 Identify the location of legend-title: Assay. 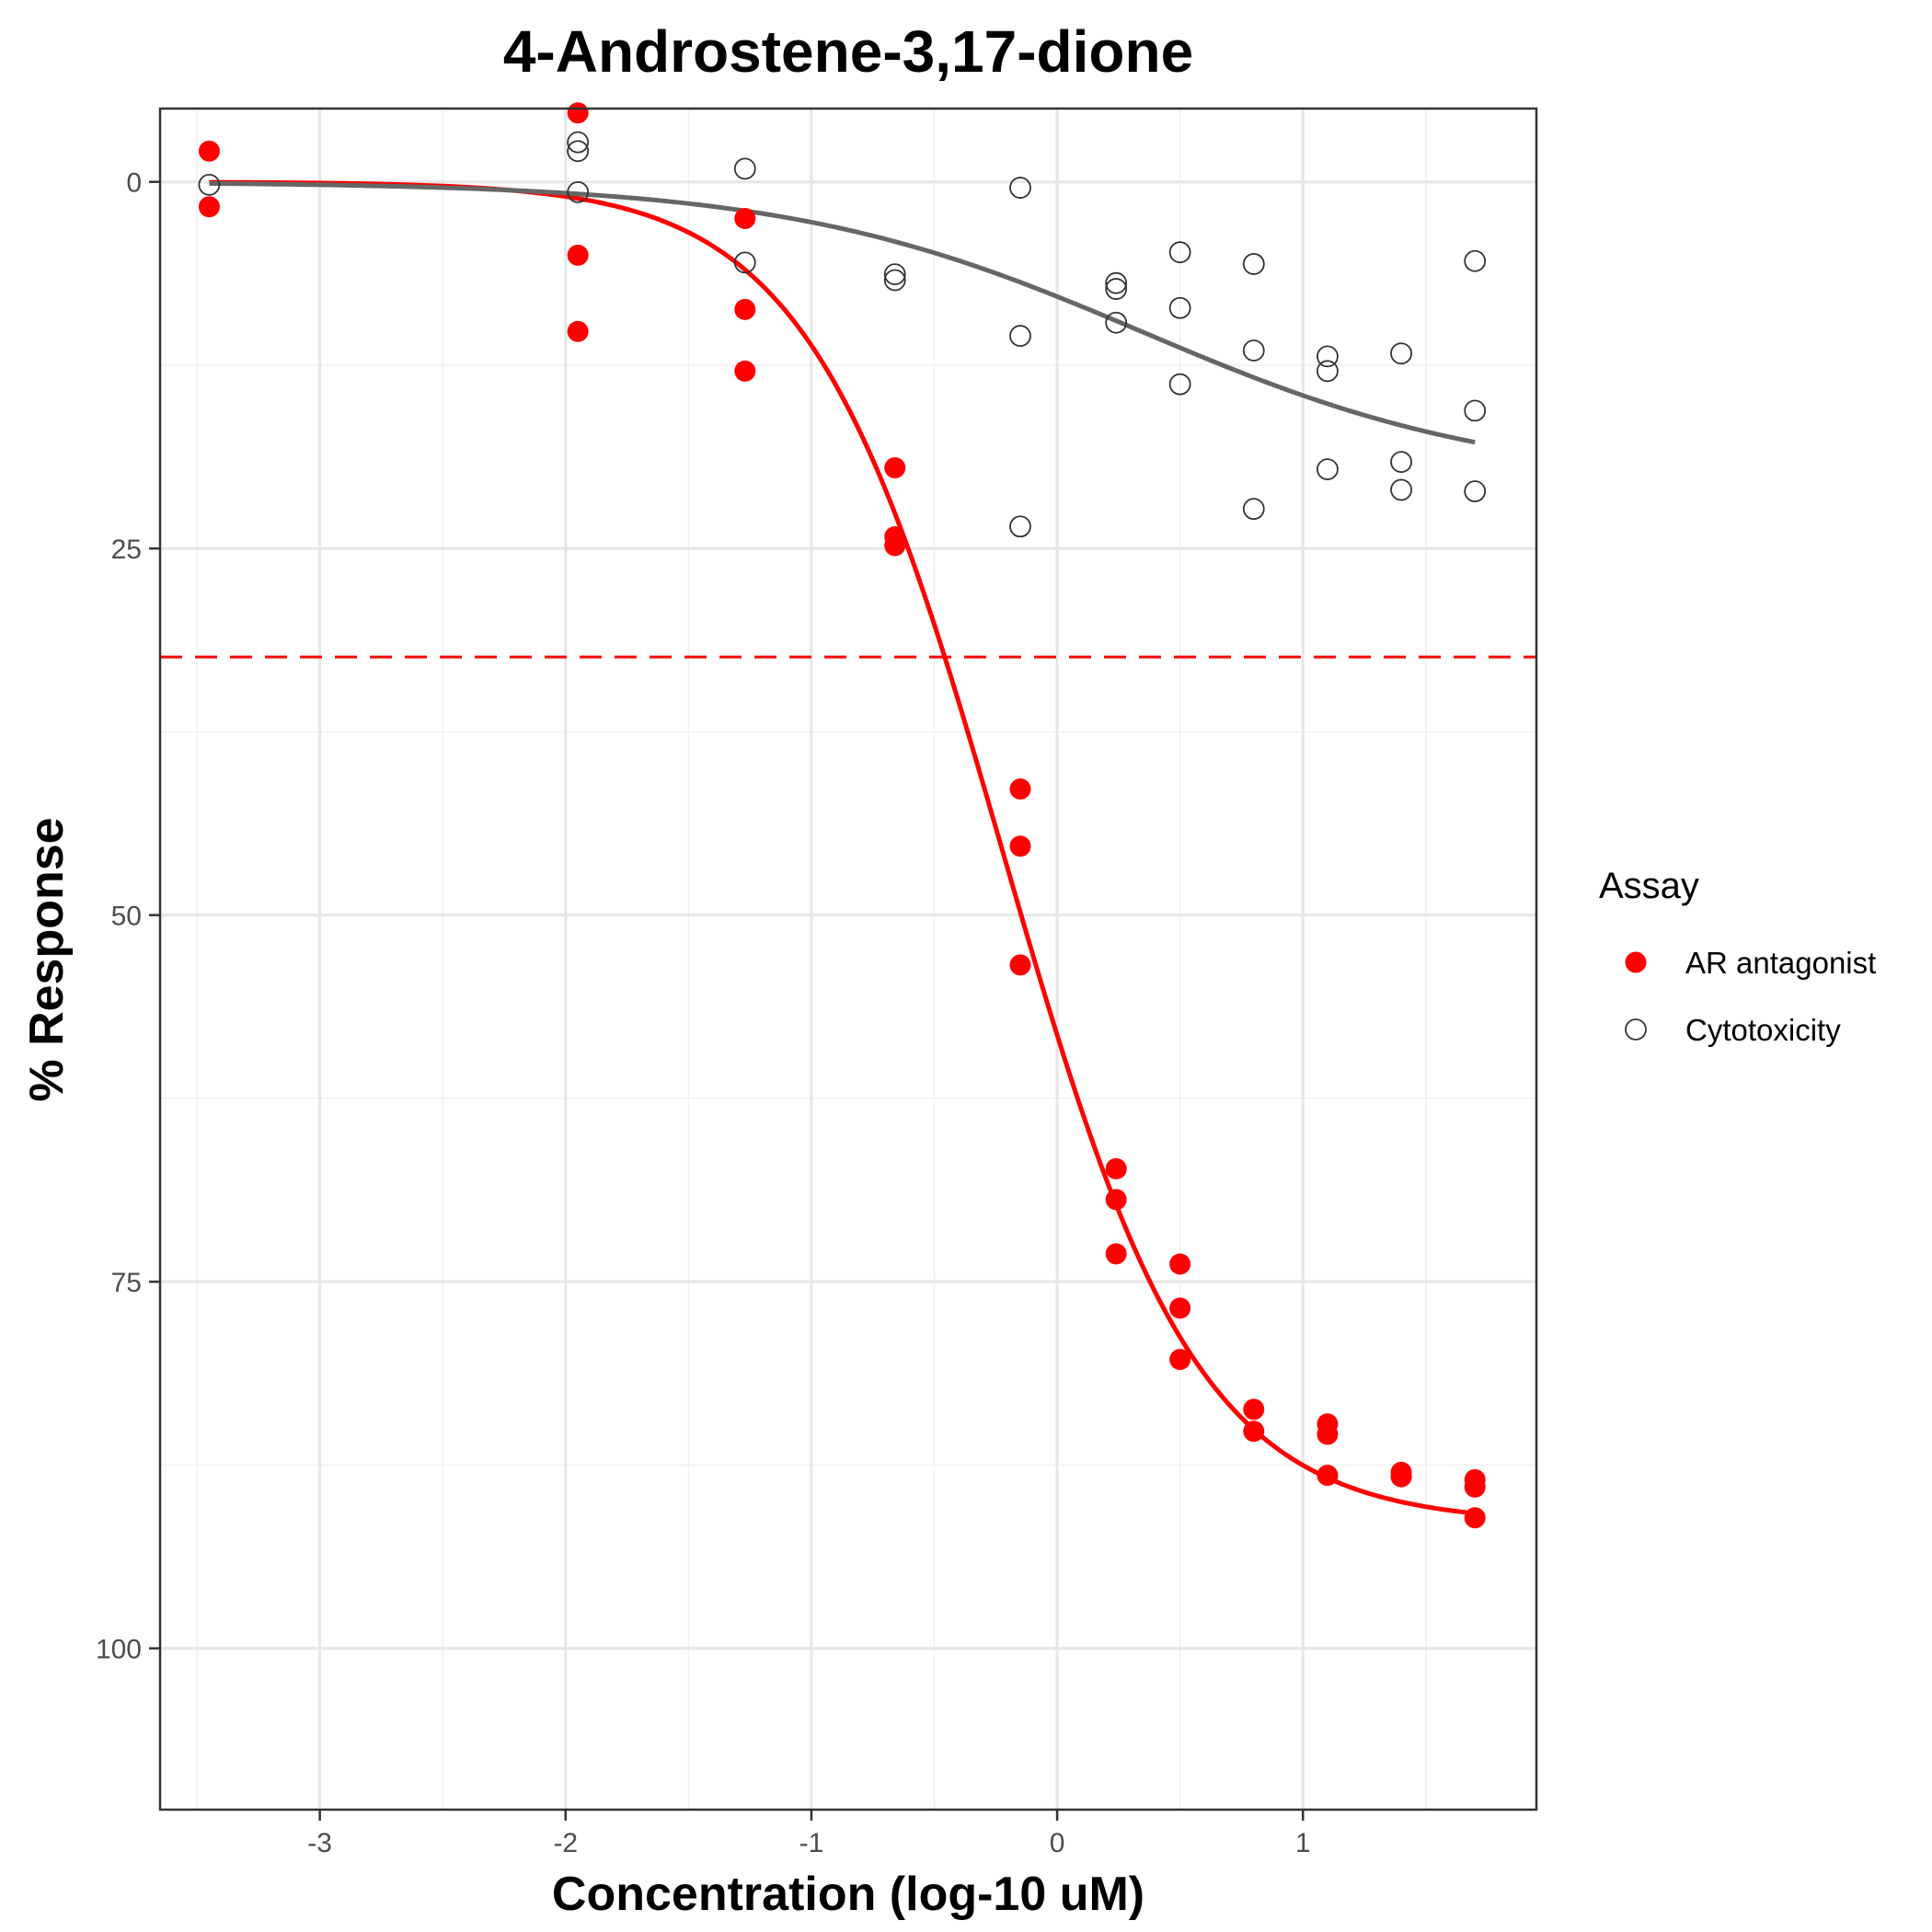
(1649, 886).